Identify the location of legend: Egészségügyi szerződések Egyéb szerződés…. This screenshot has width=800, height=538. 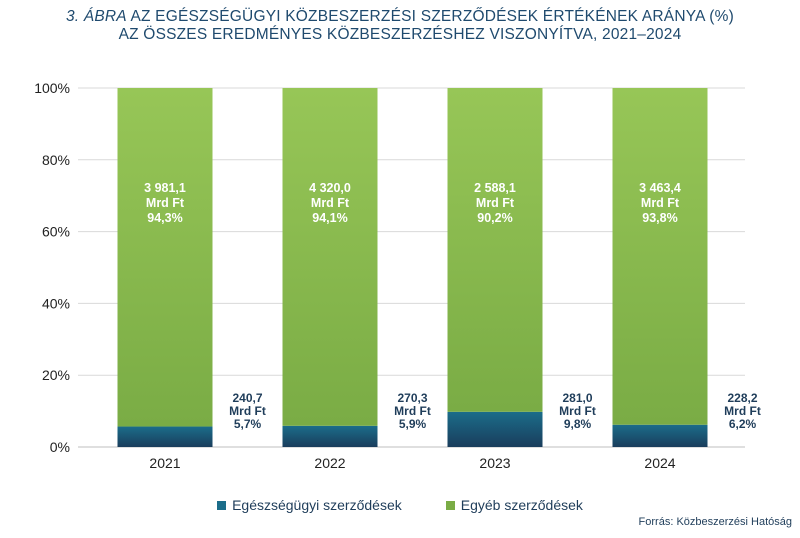
(400, 505).